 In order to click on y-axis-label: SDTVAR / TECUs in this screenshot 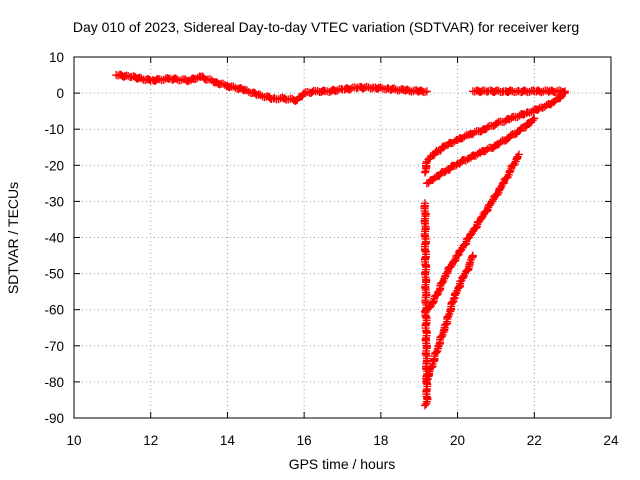, I will do `click(13, 238)`.